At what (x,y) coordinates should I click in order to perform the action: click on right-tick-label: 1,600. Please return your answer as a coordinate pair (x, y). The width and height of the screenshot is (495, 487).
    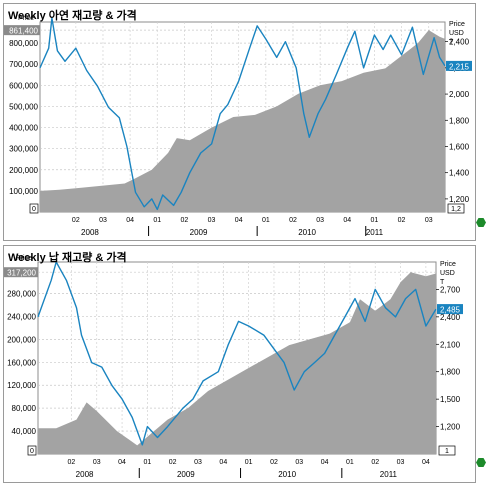
    Looking at the image, I should click on (459, 146).